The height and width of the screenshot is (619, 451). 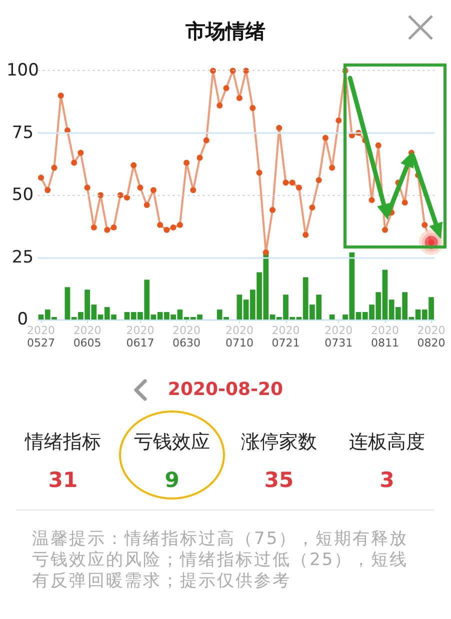 What do you see at coordinates (286, 337) in the screenshot?
I see `x-tick-label: 2020 0721` at bounding box center [286, 337].